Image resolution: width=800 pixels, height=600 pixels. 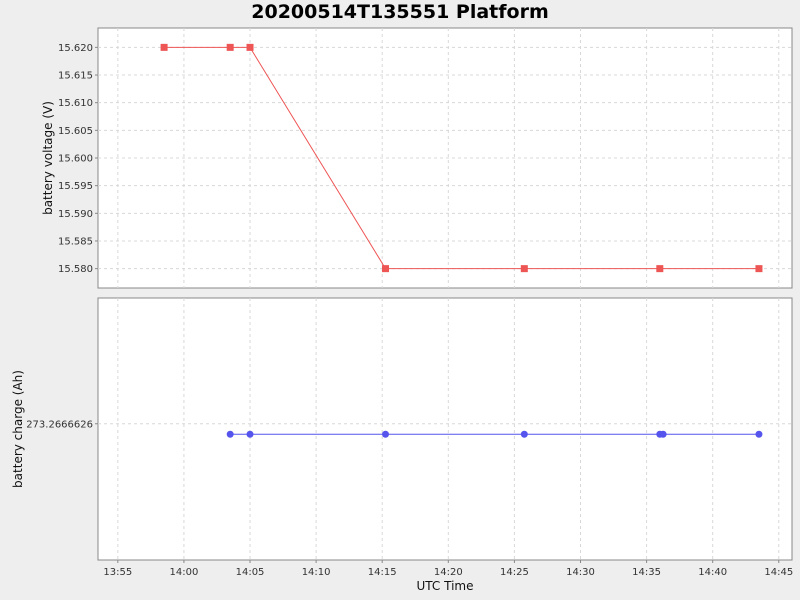 What do you see at coordinates (75, 76) in the screenshot?
I see `y-tick-label: 15.615` at bounding box center [75, 76].